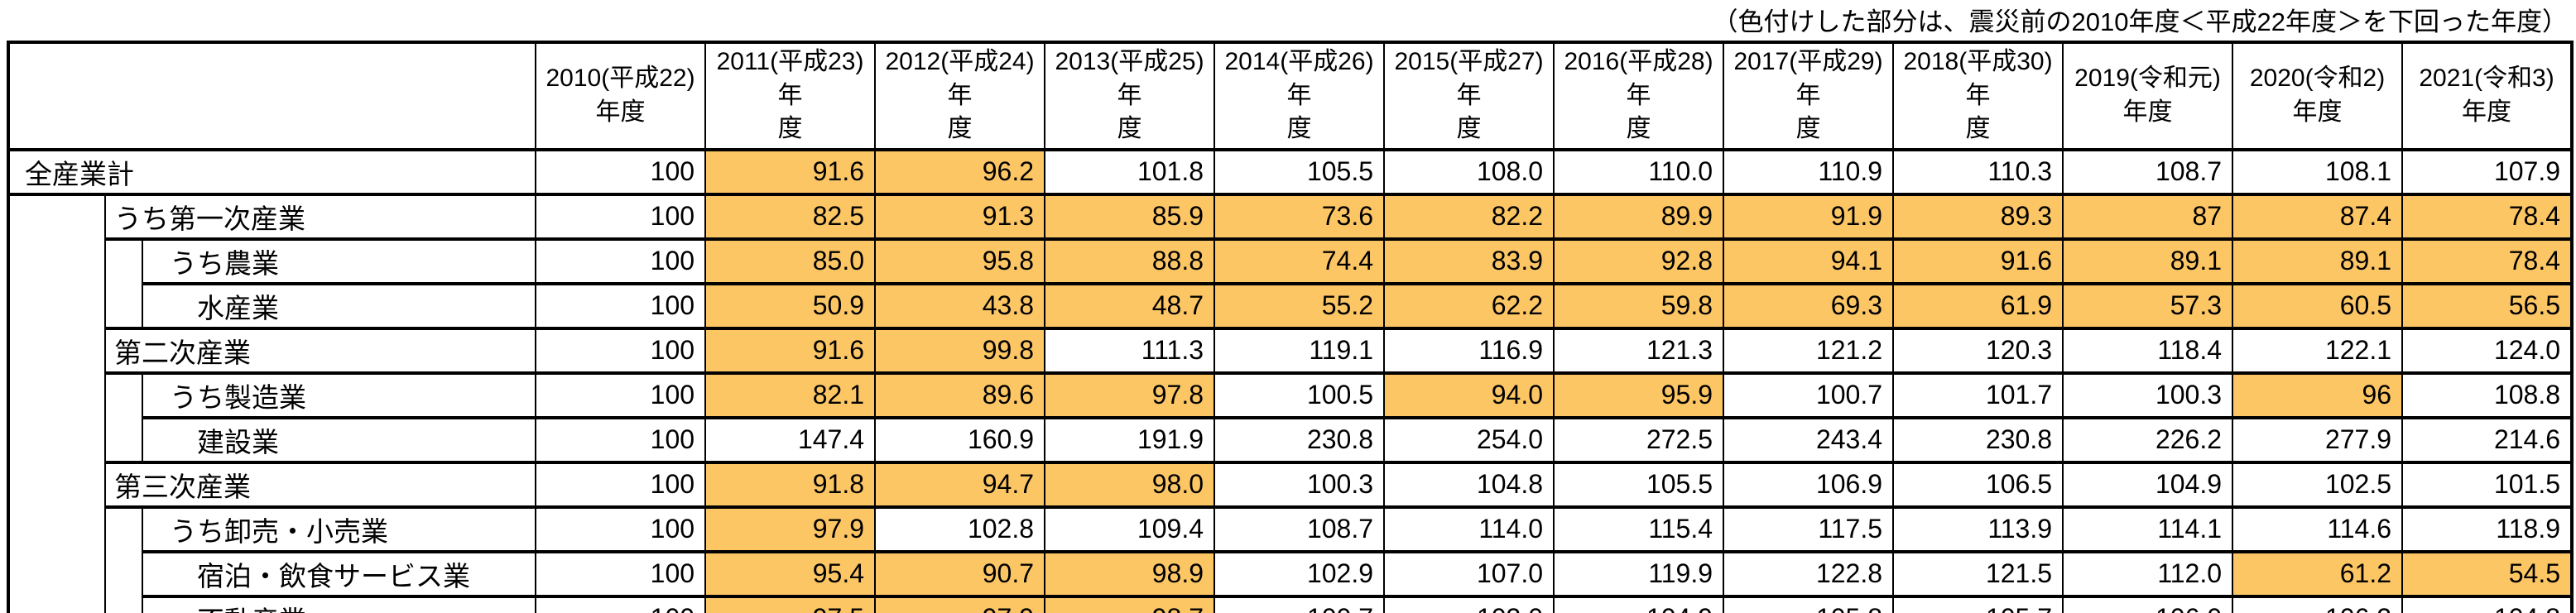 The image size is (2576, 613). What do you see at coordinates (1130, 96) in the screenshot?
I see `year-column-header: 2013(平成25) 年 度` at bounding box center [1130, 96].